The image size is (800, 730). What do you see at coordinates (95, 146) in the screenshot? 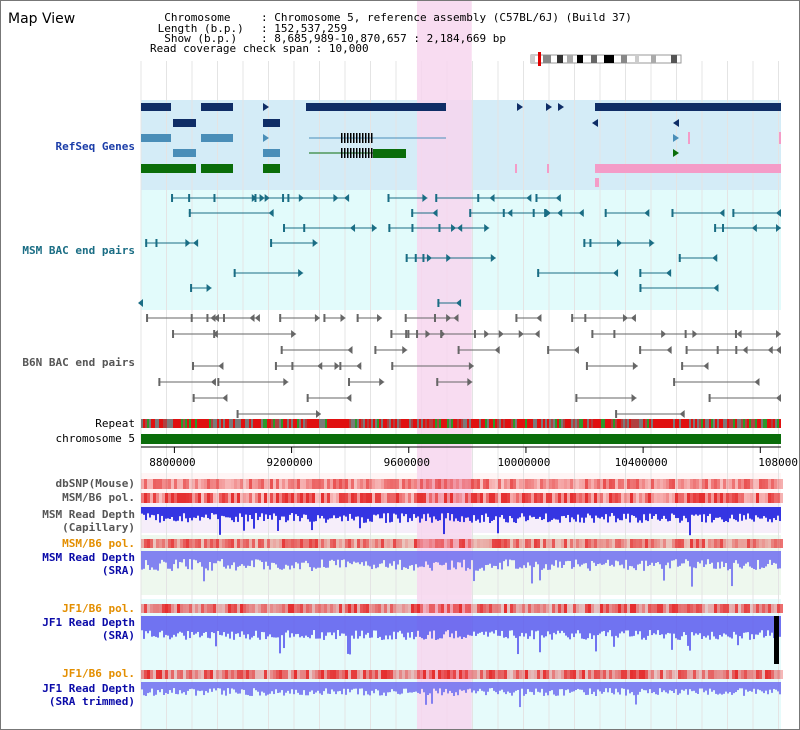
I see `track-label-refseq: RefSeq Genes` at bounding box center [95, 146].